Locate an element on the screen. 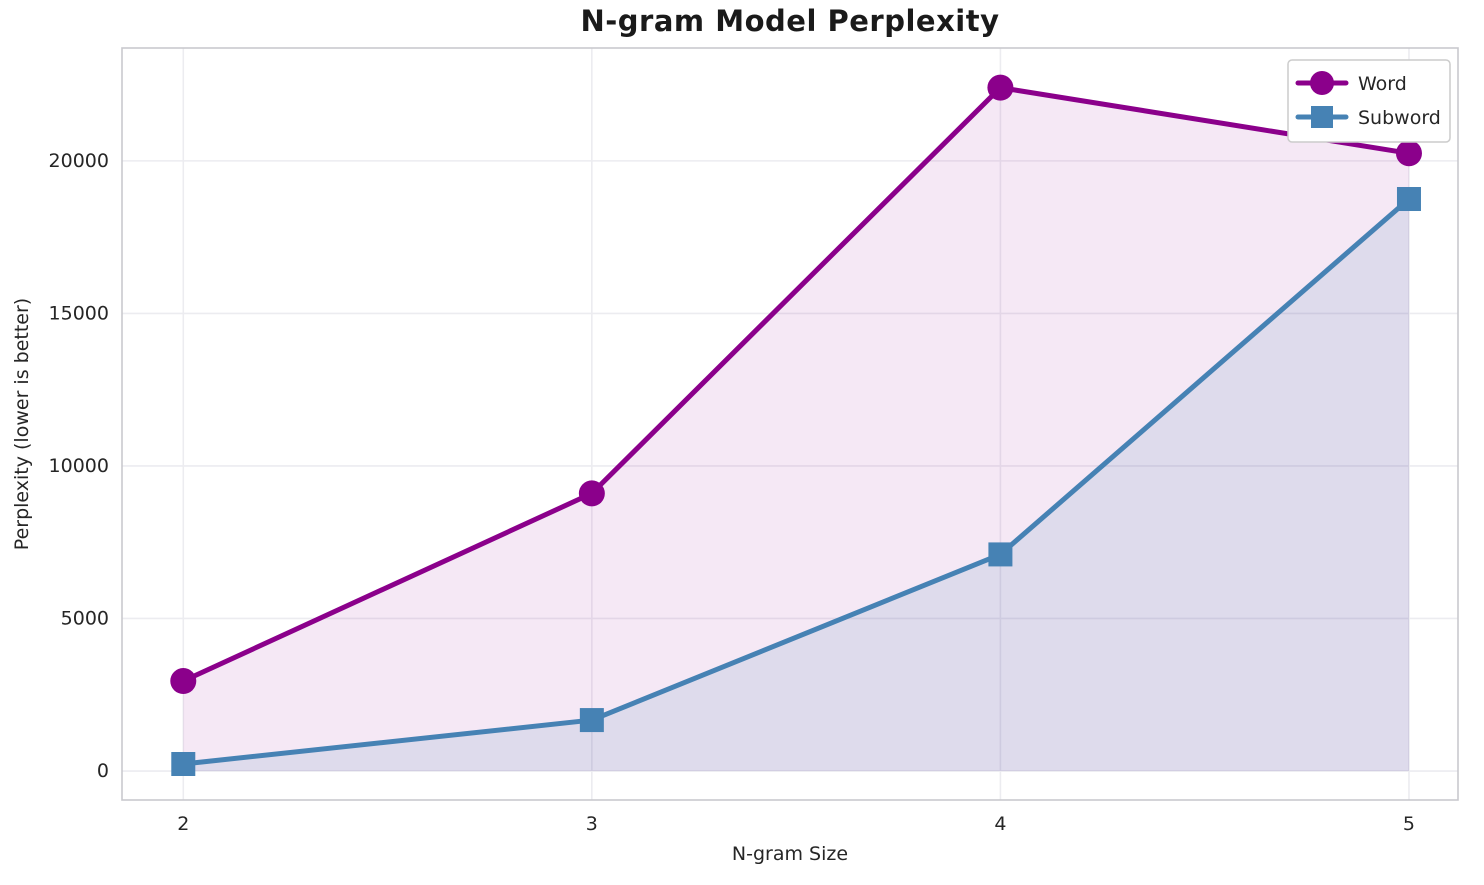 This screenshot has width=1484, height=885. legend-word-marker-icon is located at coordinates (1322, 83).